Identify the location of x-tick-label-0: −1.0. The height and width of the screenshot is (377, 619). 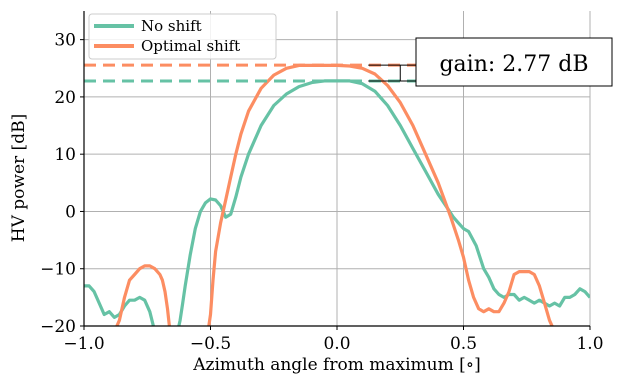
(83, 344).